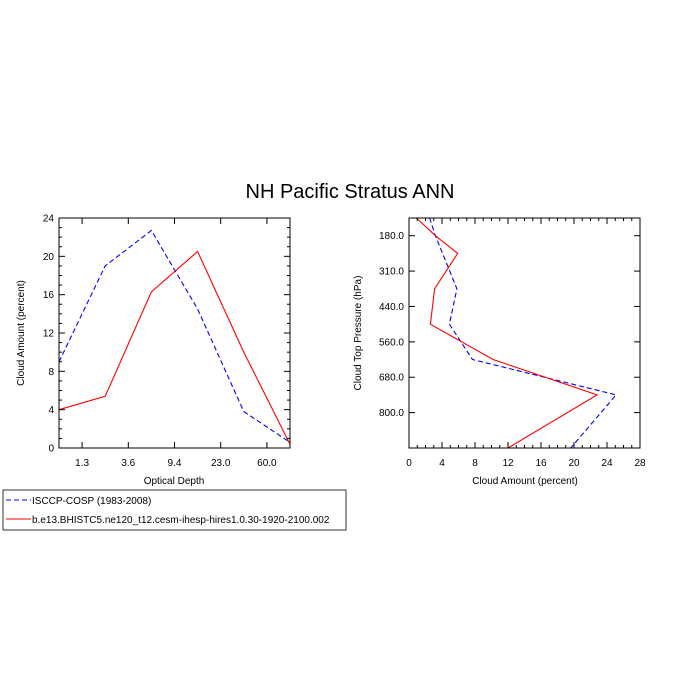 The image size is (700, 700). What do you see at coordinates (442, 463) in the screenshot?
I see `right-x-tick-label: 4` at bounding box center [442, 463].